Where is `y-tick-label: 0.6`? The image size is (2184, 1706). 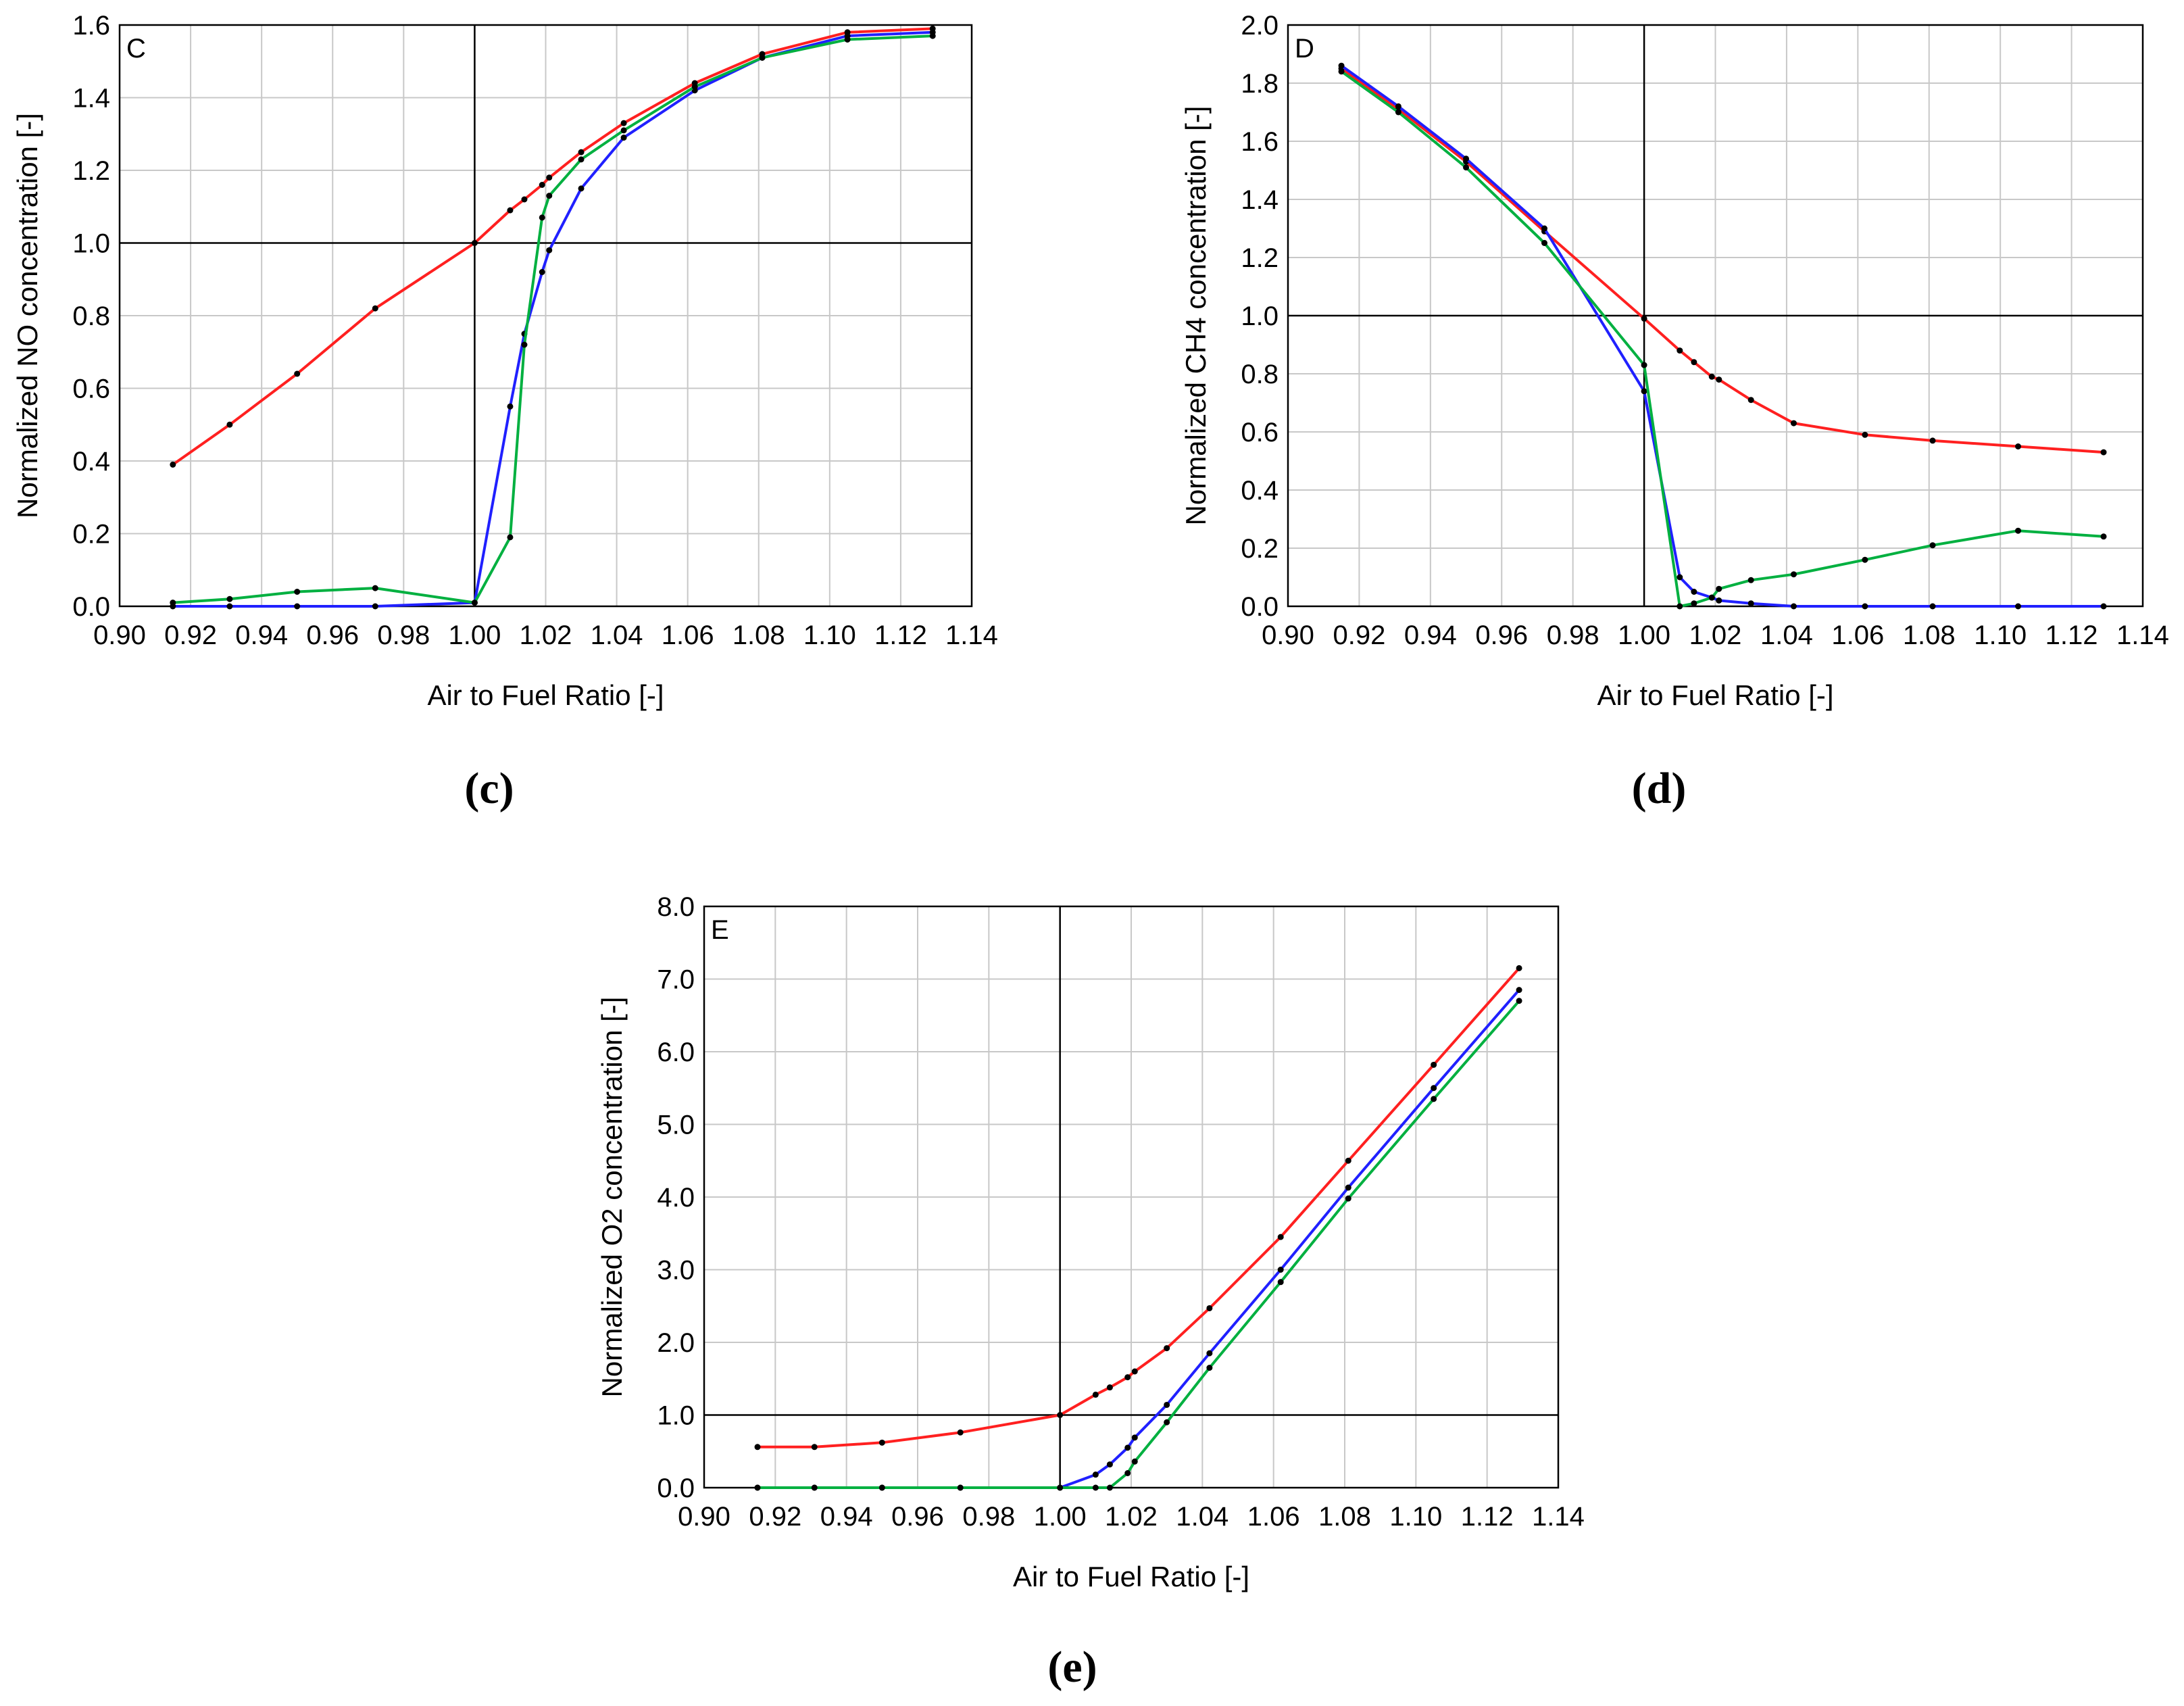 y-tick-label: 0.6 is located at coordinates (1260, 433).